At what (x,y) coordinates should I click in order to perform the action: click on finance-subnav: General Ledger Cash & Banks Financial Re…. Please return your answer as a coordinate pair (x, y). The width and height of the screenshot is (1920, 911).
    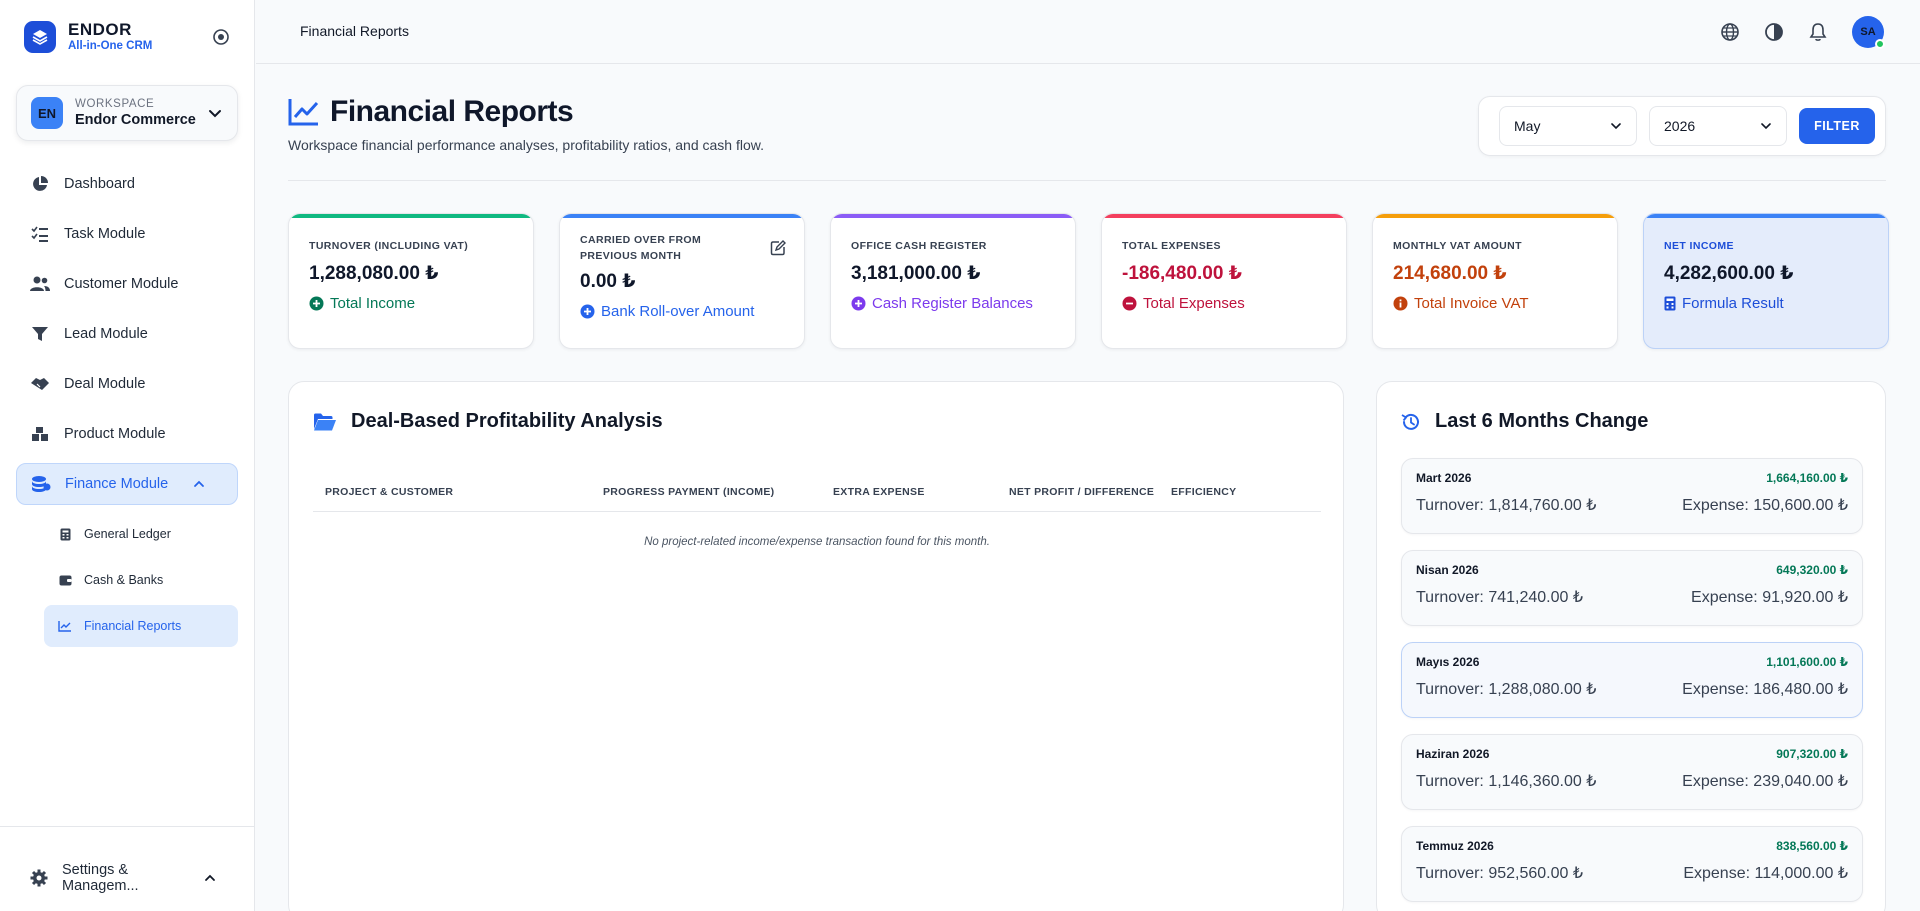
    Looking at the image, I should click on (141, 580).